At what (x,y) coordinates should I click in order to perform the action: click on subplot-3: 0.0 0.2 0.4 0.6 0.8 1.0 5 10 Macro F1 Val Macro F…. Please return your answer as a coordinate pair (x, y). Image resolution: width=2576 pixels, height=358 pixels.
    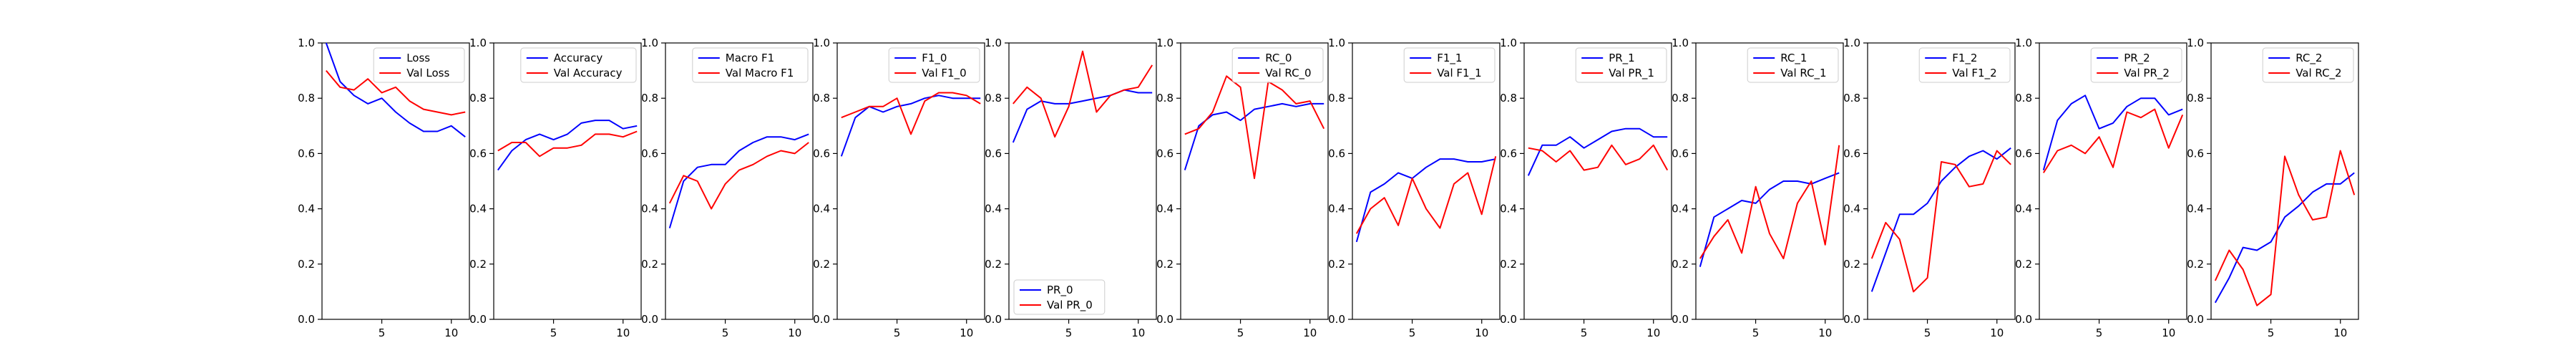
    Looking at the image, I should click on (727, 188).